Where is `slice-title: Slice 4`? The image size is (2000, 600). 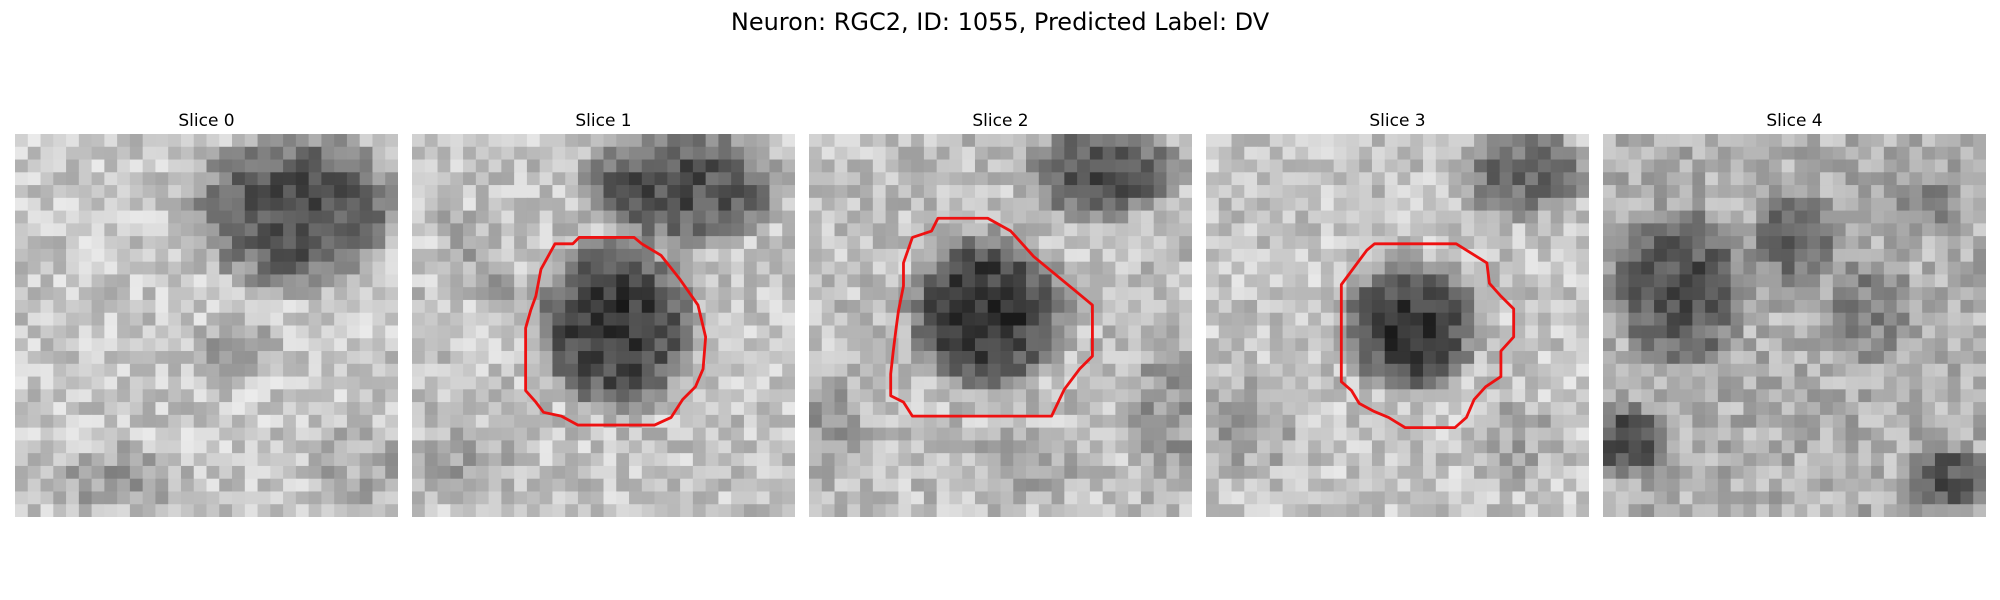
slice-title: Slice 4 is located at coordinates (1794, 121).